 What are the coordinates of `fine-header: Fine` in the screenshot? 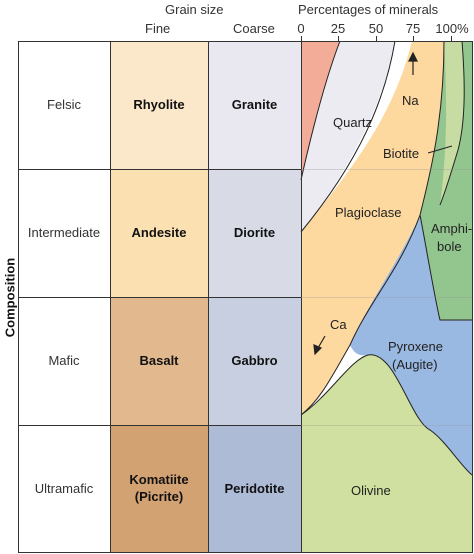 It's located at (158, 28).